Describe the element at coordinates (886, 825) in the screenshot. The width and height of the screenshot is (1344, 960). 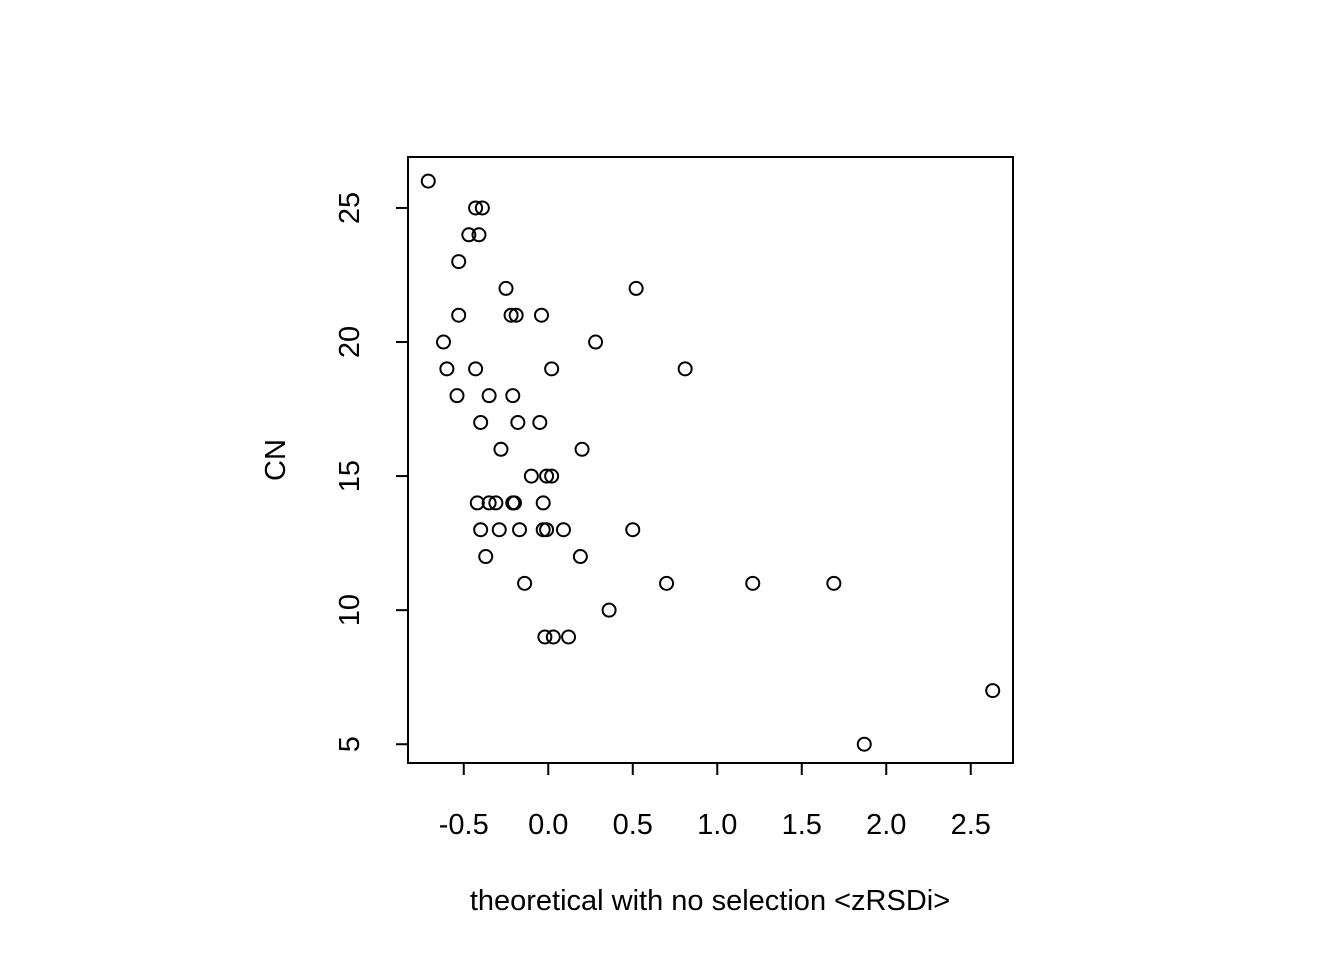
I see `x-tick-label: 2.0` at that location.